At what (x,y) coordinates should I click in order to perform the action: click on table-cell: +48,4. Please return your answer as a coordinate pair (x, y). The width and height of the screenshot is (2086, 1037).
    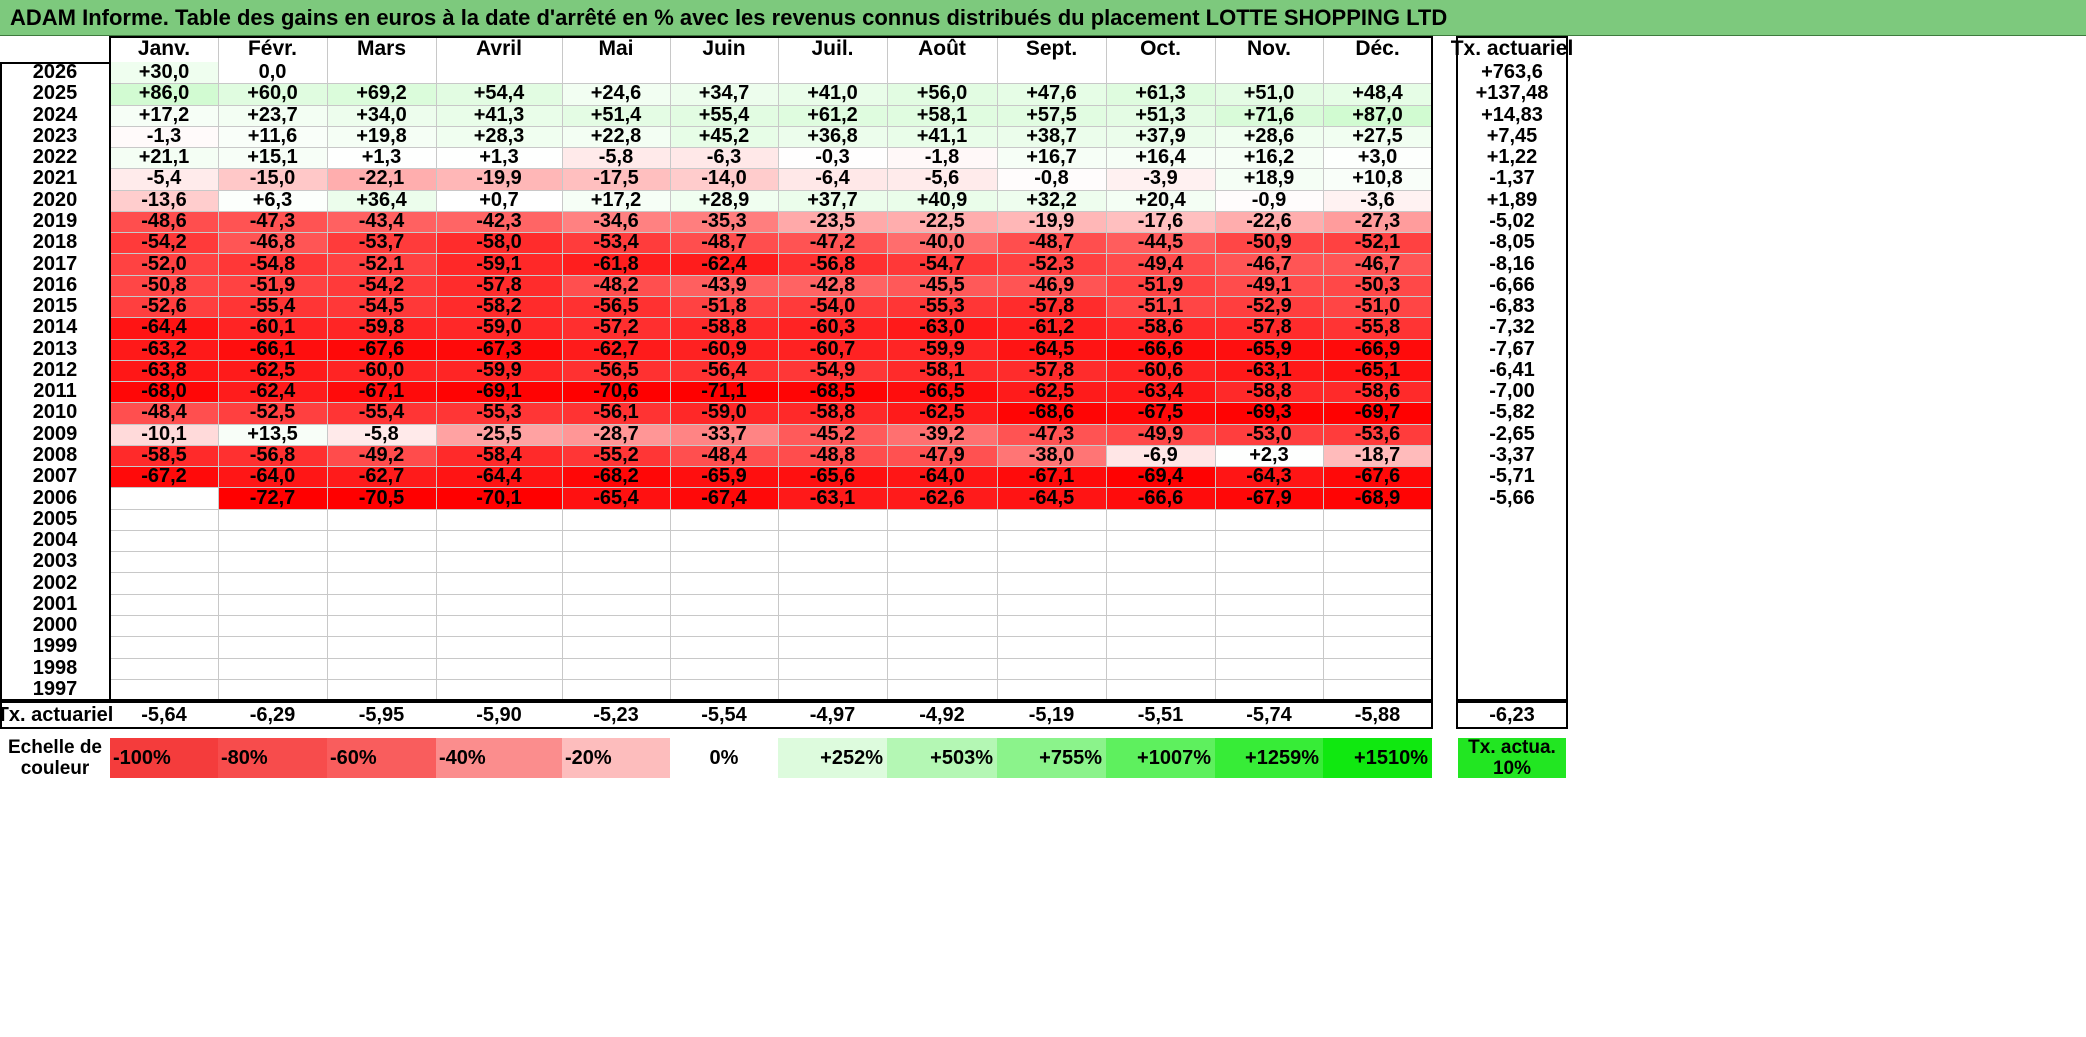
    Looking at the image, I should click on (1377, 93).